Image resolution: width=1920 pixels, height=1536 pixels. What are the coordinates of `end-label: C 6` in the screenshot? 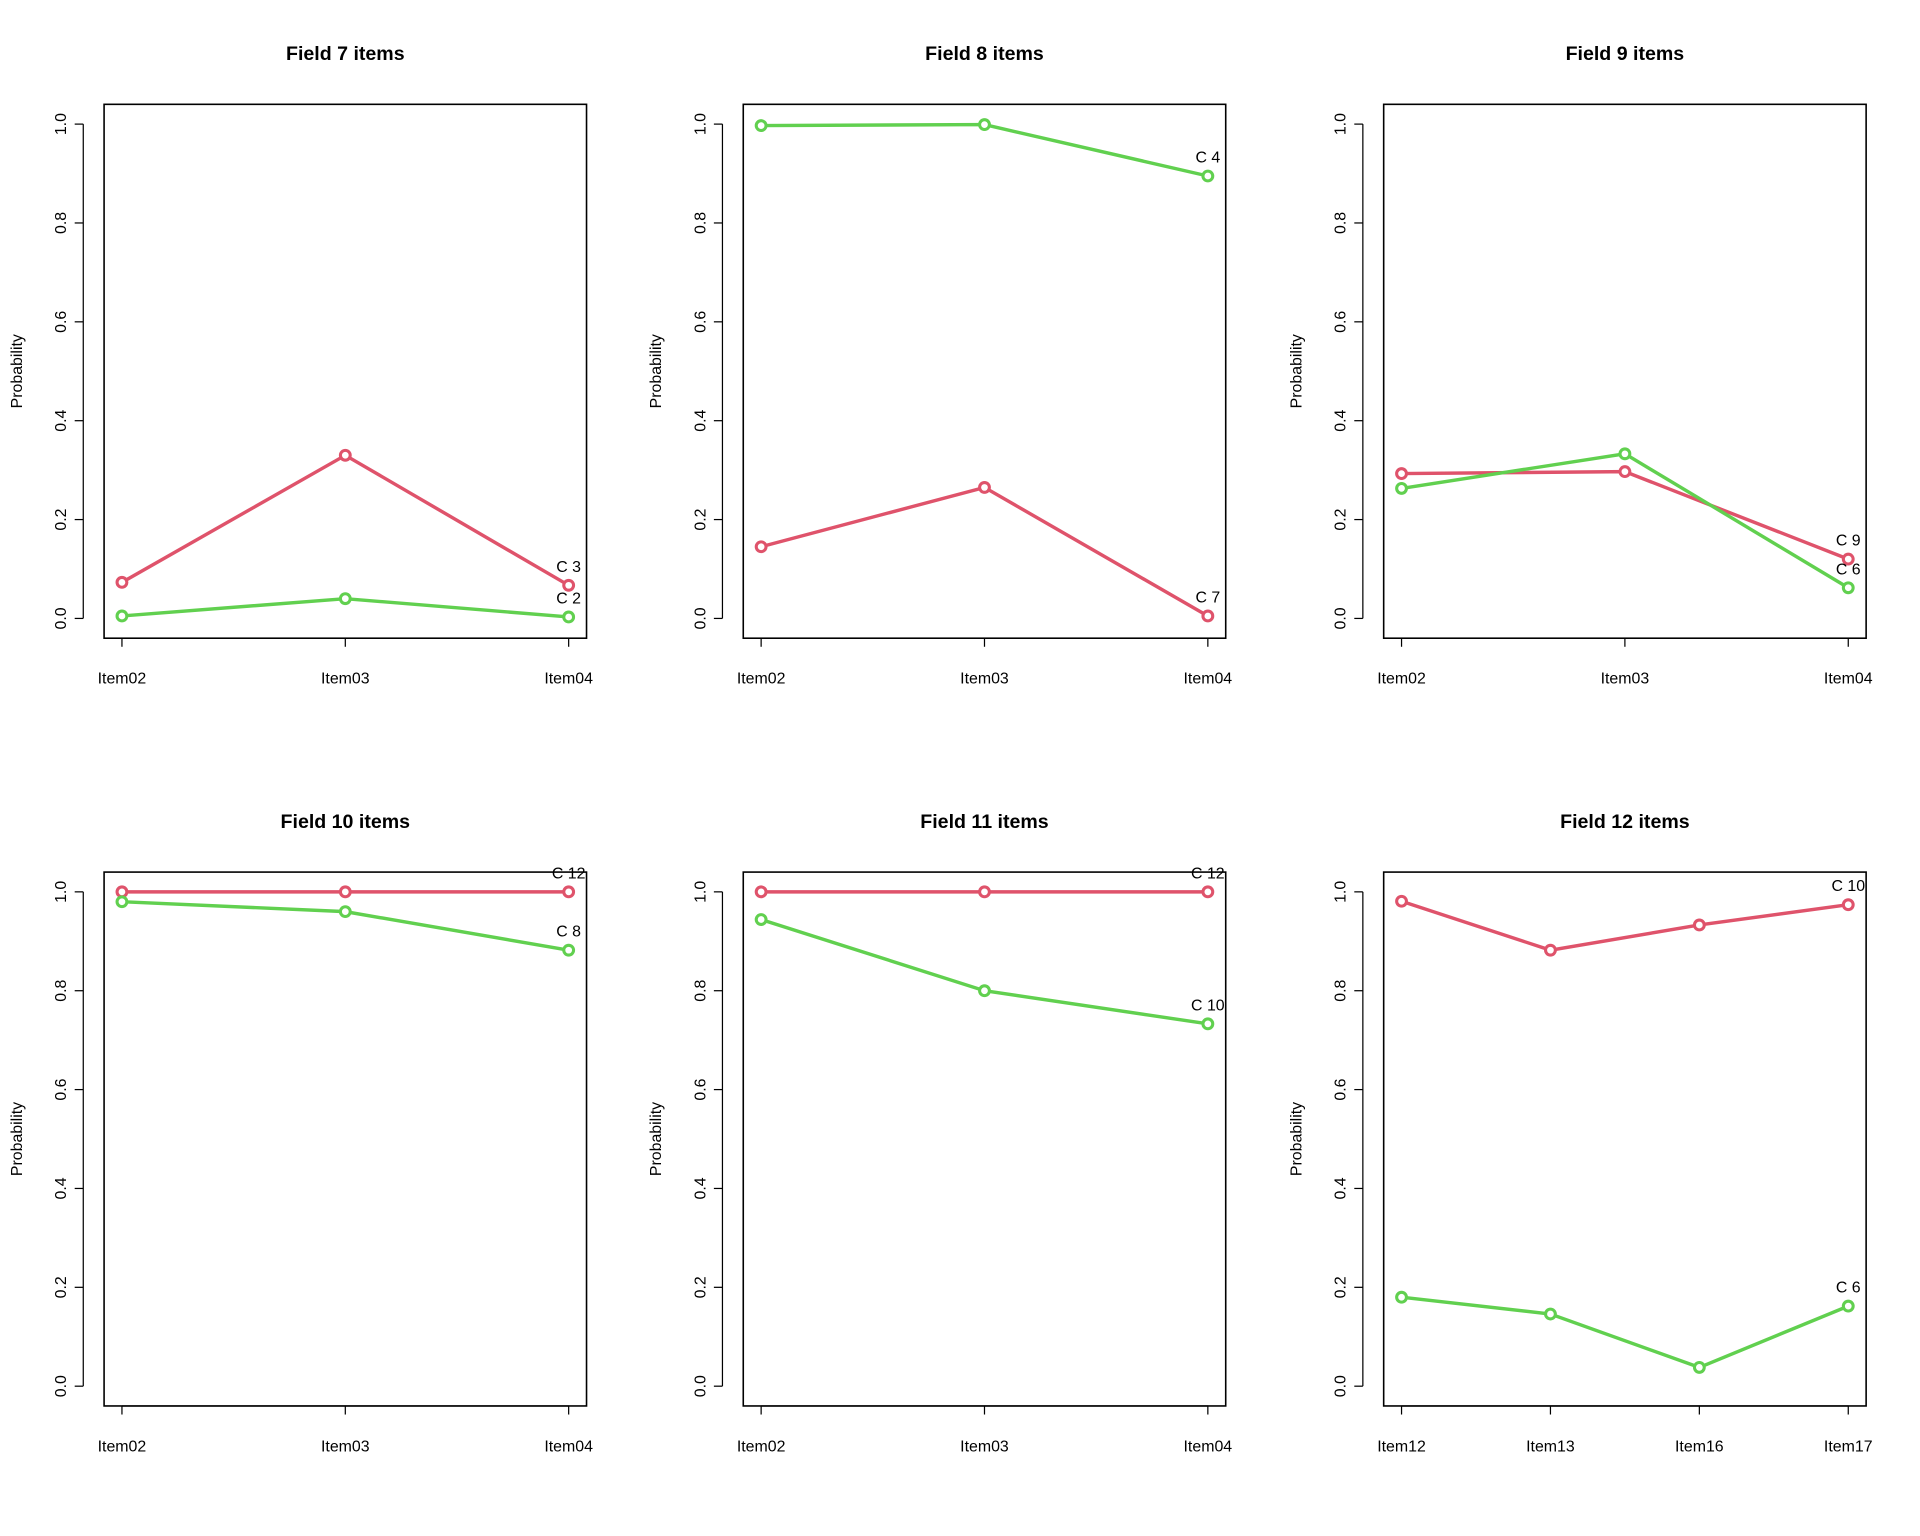 It's located at (1848, 569).